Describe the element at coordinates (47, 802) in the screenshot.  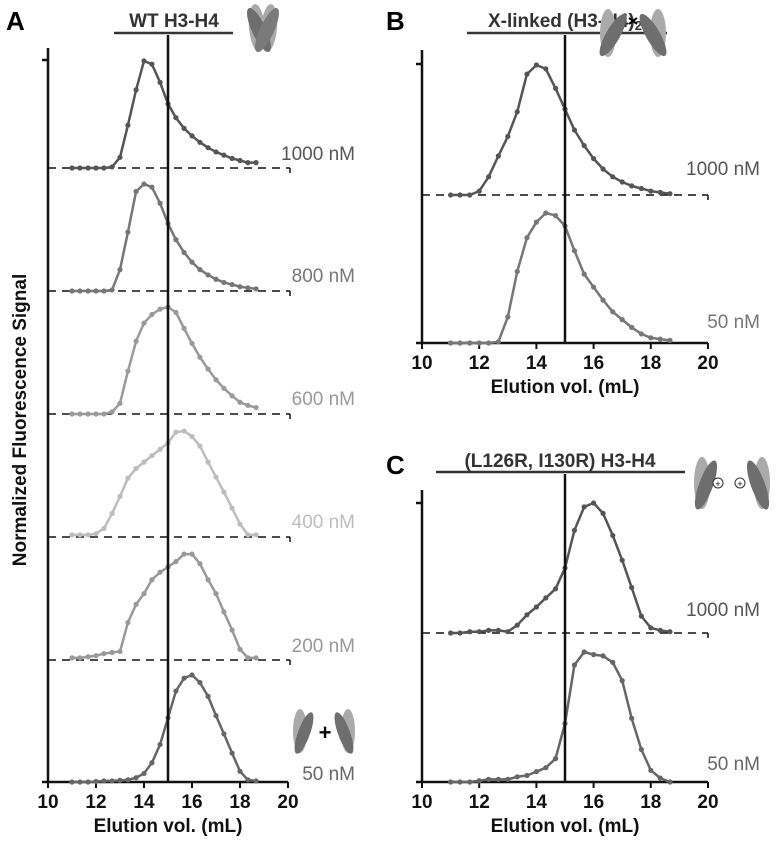
I see `panel-a-x-tick-label: 10` at that location.